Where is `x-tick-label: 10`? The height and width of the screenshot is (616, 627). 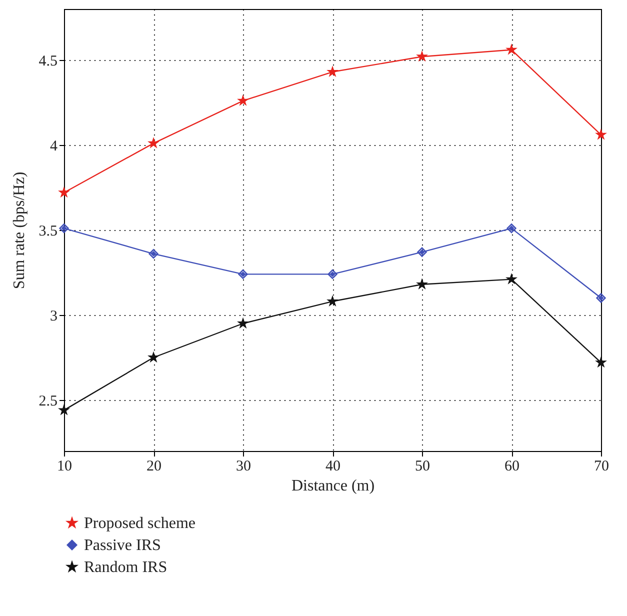 x-tick-label: 10 is located at coordinates (64, 466).